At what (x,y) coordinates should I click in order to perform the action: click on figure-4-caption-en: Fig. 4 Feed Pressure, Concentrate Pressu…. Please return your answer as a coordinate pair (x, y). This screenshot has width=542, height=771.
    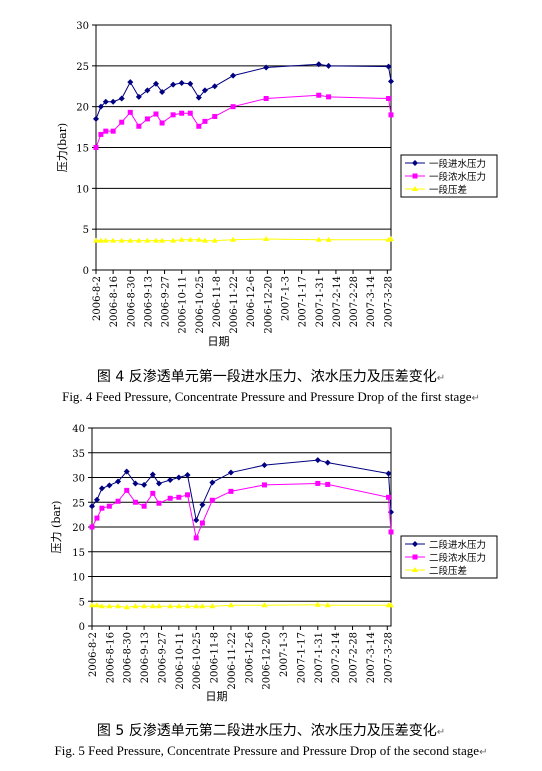
    Looking at the image, I should click on (271, 396).